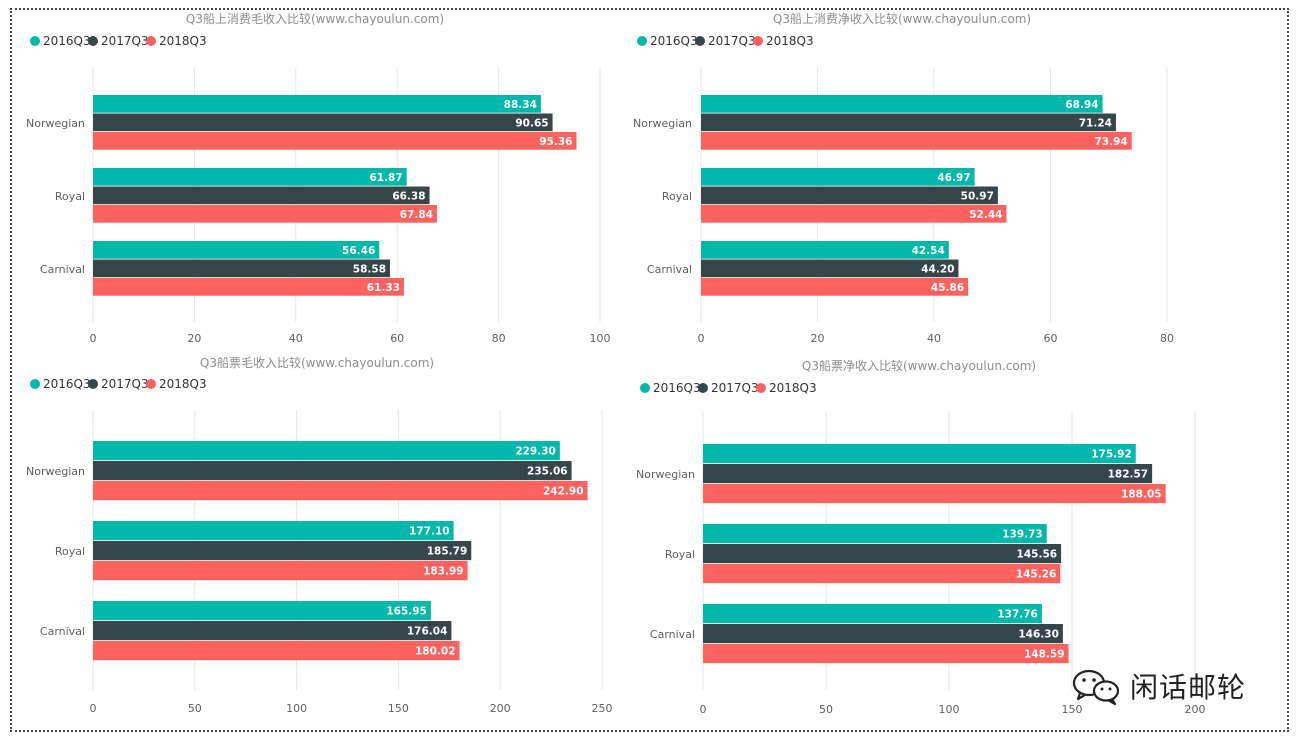 The height and width of the screenshot is (742, 1301). Describe the element at coordinates (953, 178) in the screenshot. I see `data-label: 46.97` at that location.